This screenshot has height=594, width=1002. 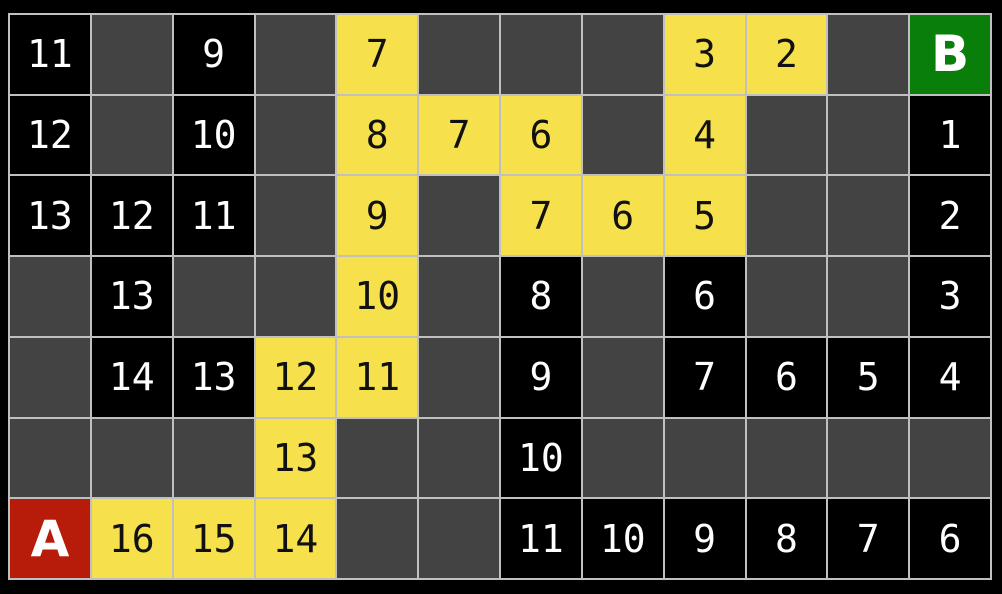 What do you see at coordinates (868, 216) in the screenshot?
I see `cell-r3-c11` at bounding box center [868, 216].